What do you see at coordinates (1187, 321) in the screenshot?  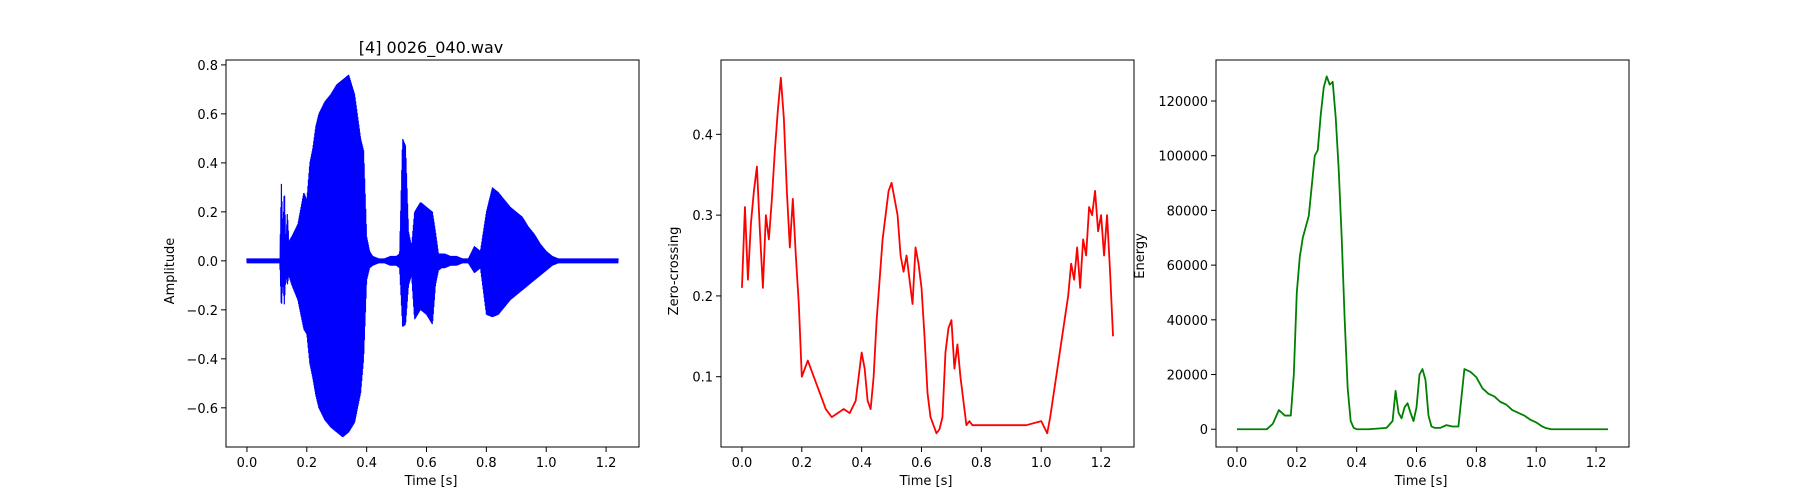 I see `energy-y-tick-label: 40000` at bounding box center [1187, 321].